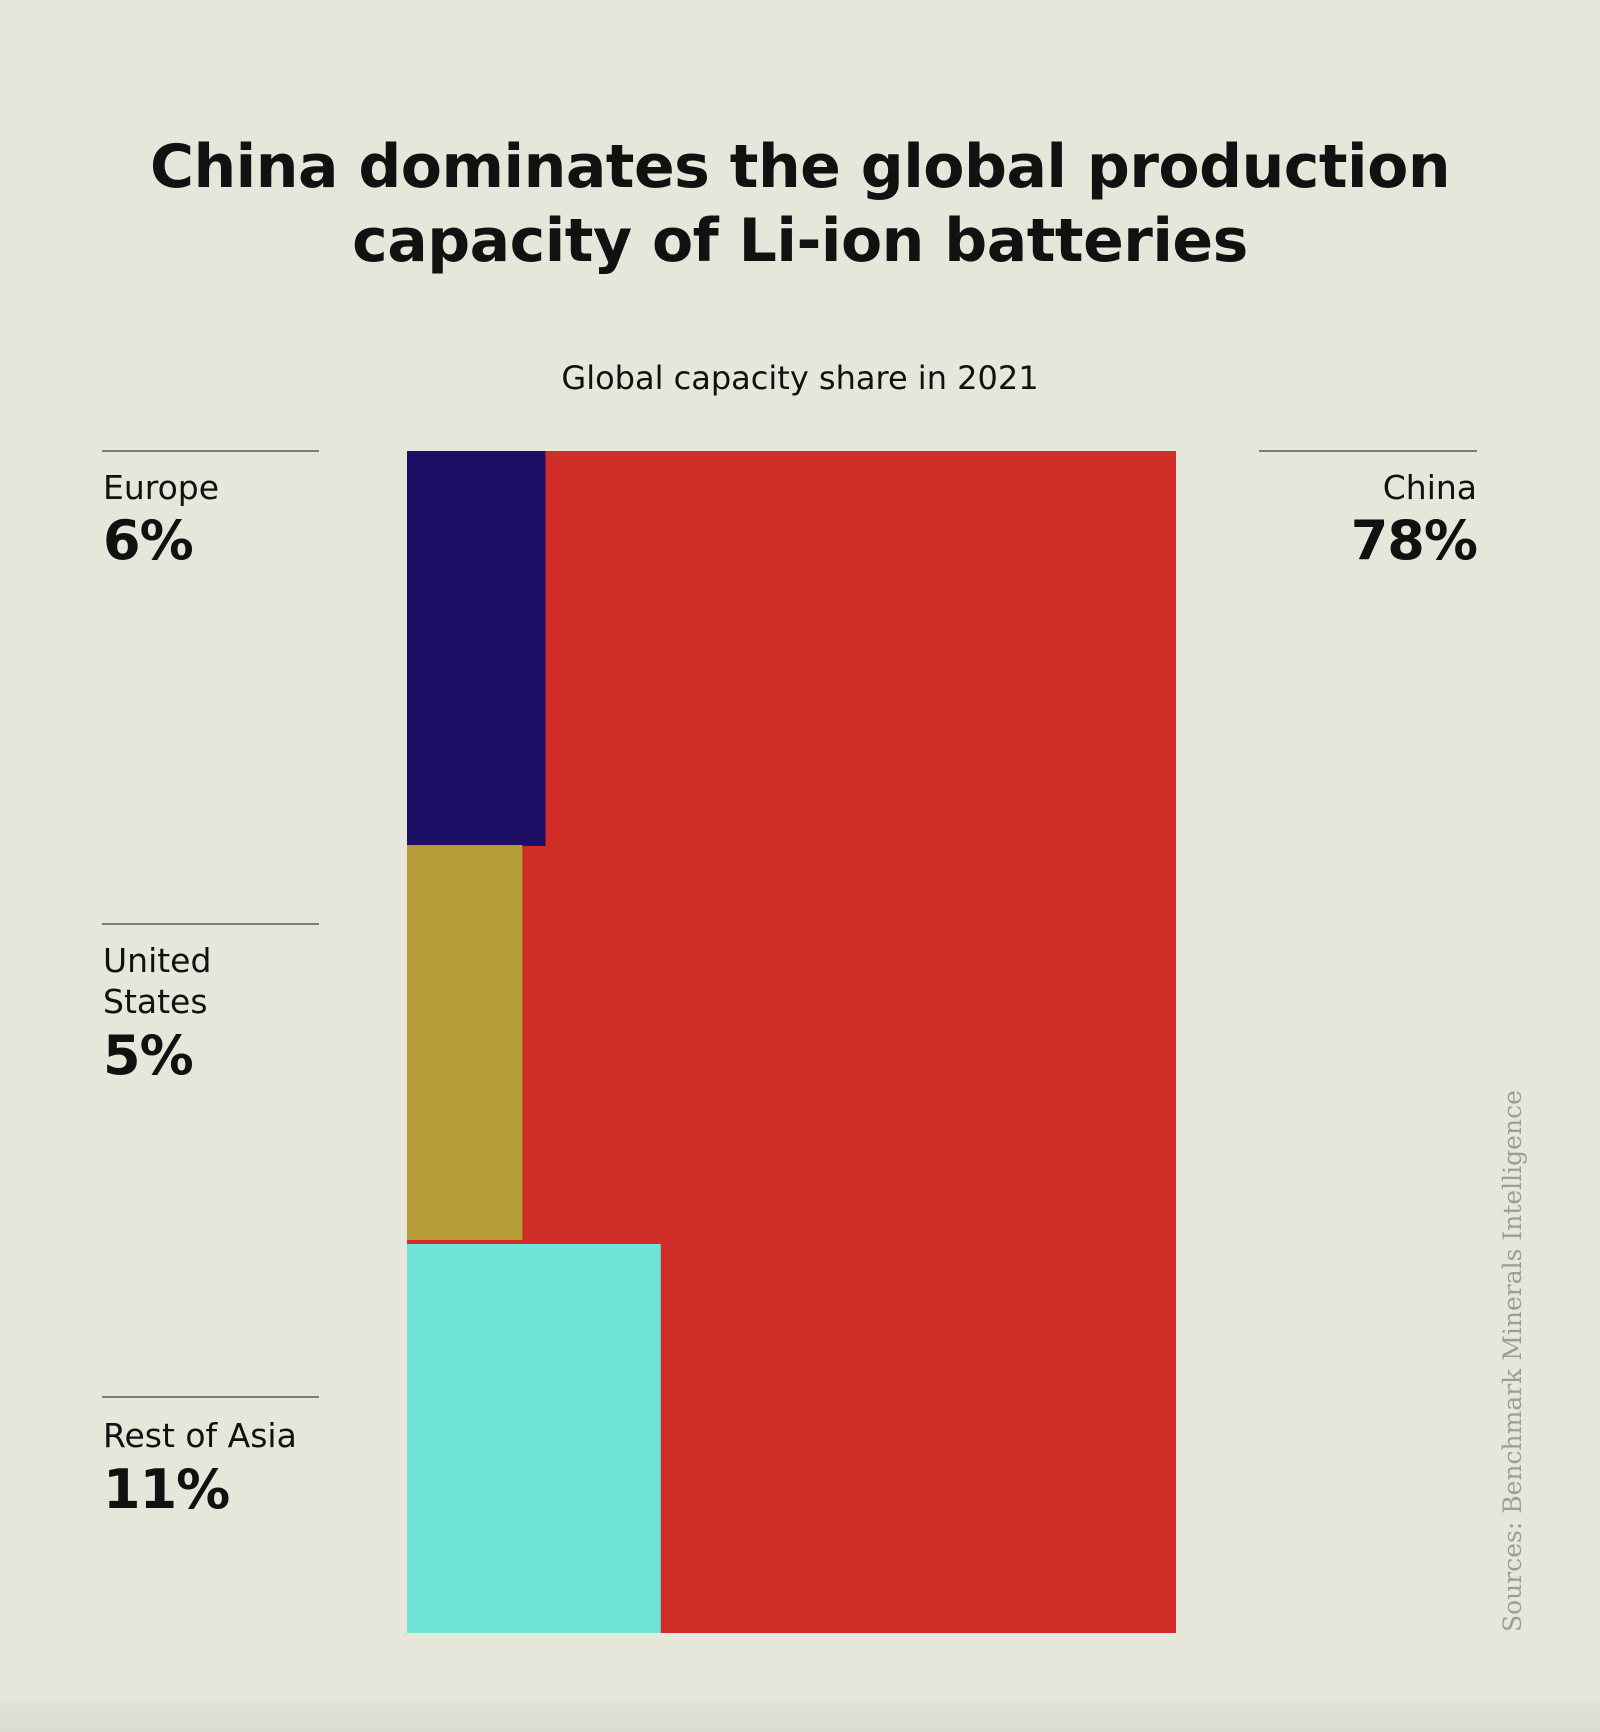  What do you see at coordinates (1429, 487) in the screenshot?
I see `label-china: China` at bounding box center [1429, 487].